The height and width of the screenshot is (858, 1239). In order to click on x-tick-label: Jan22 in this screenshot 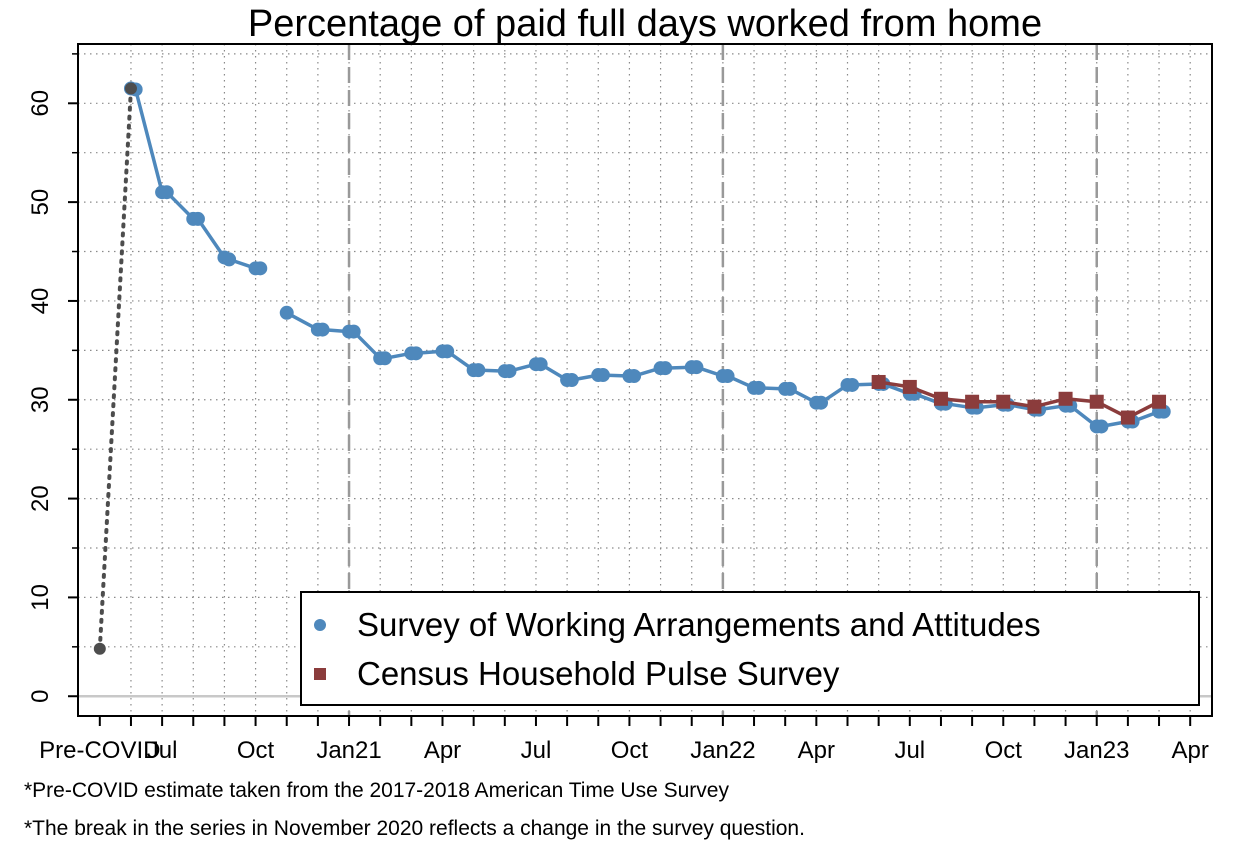, I will do `click(722, 750)`.